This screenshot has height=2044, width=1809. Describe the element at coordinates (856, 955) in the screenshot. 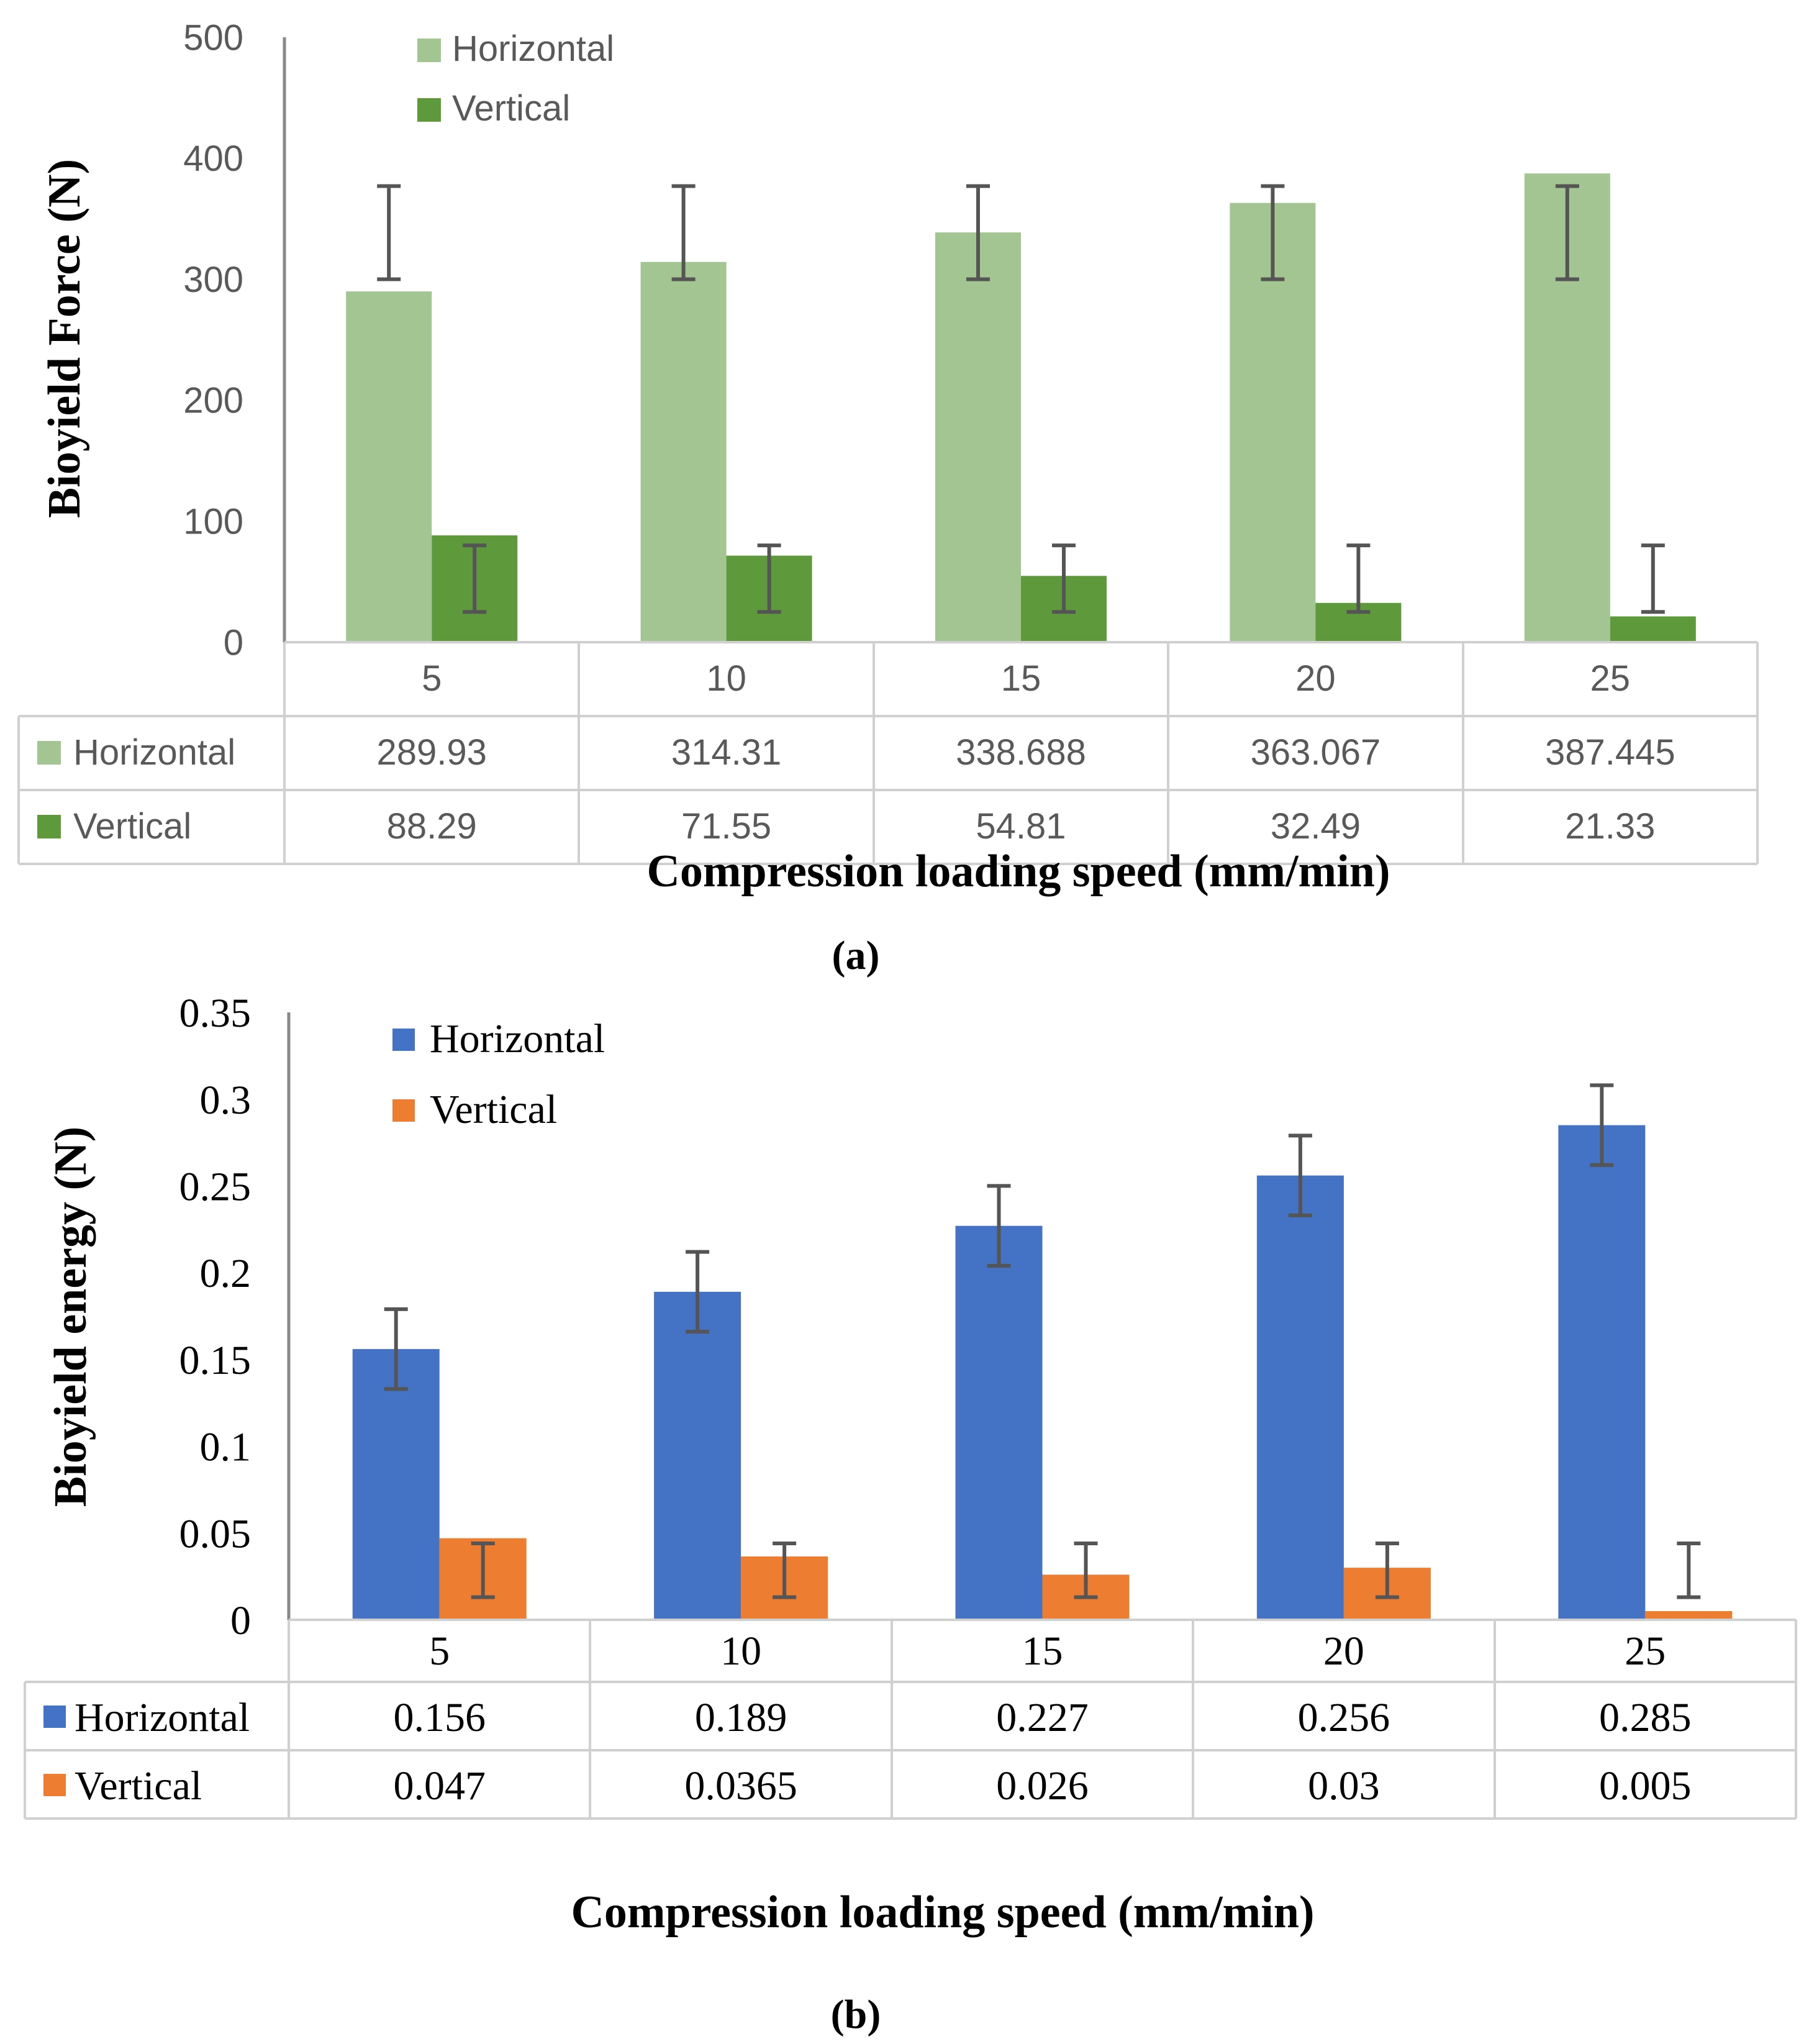

I see `chart-a-panel-label: (a)` at that location.